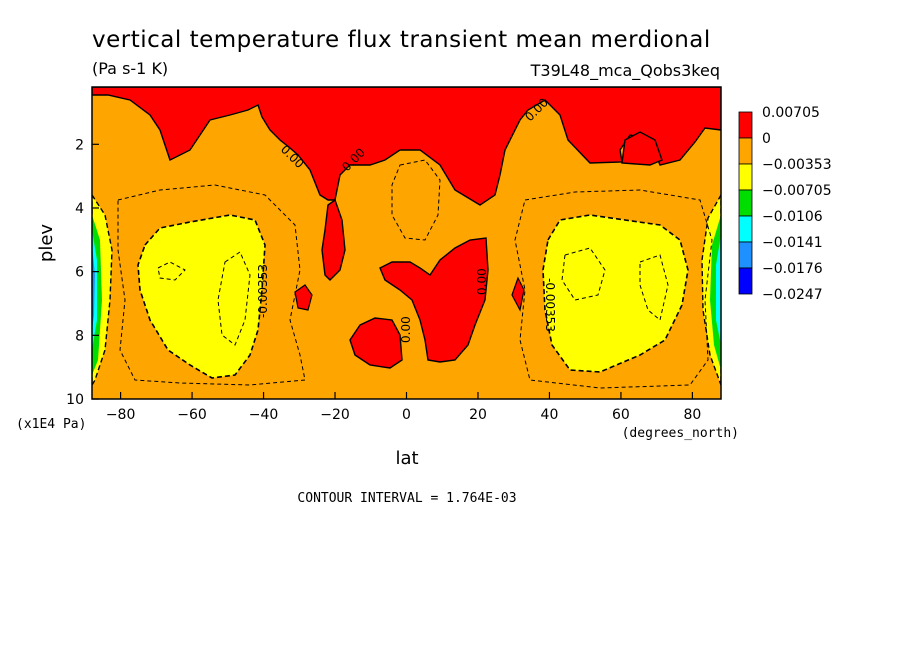 This screenshot has width=904, height=654. Describe the element at coordinates (482, 281) in the screenshot. I see `contour-label-4: 0.00` at that location.